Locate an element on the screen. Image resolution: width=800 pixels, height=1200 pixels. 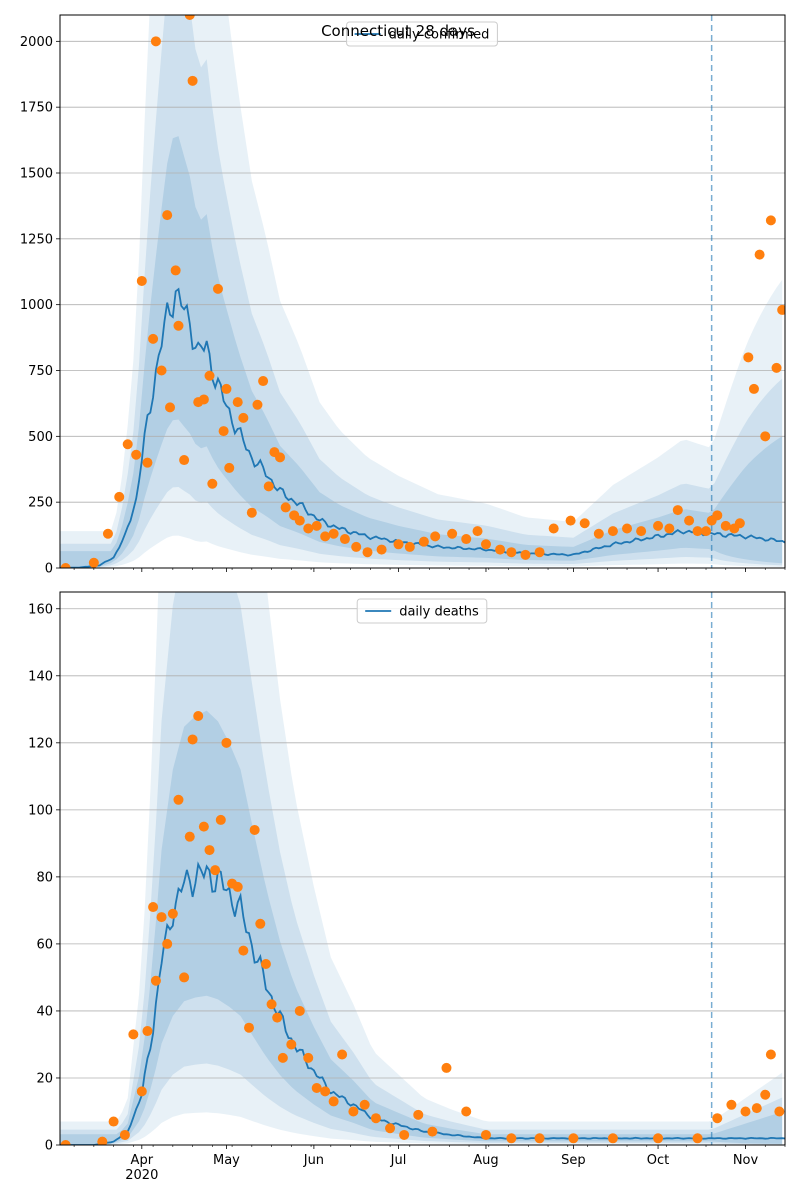
confirmed-legend-box is located at coordinates (422, 34).